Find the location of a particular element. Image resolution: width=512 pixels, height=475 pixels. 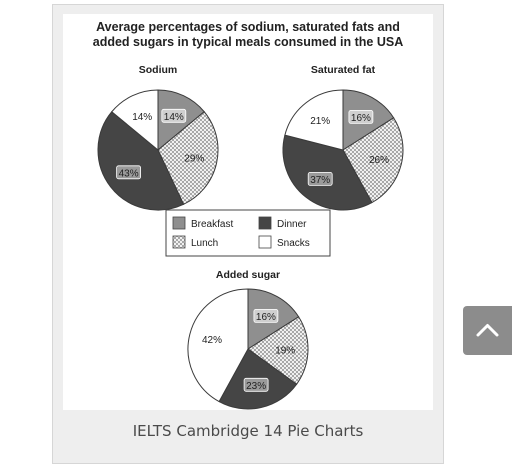

pie-label-added-sugar-lunch: 19% is located at coordinates (285, 351).